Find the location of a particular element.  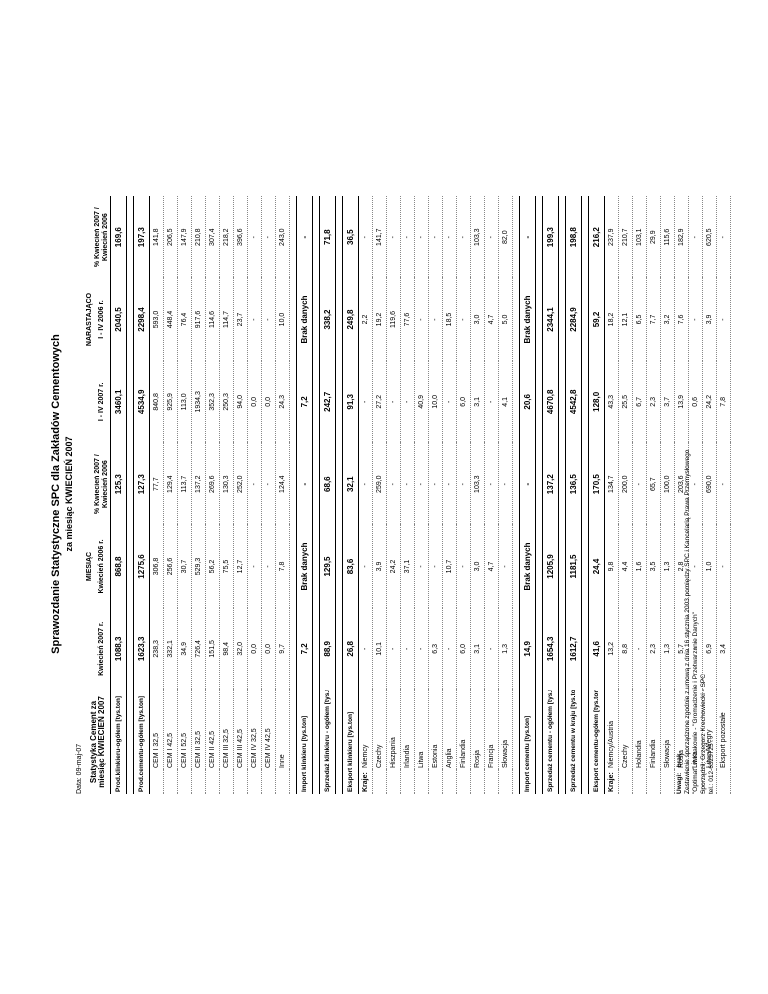

row-label: Import cementu [tys.ton] is located at coordinates (527, 741).